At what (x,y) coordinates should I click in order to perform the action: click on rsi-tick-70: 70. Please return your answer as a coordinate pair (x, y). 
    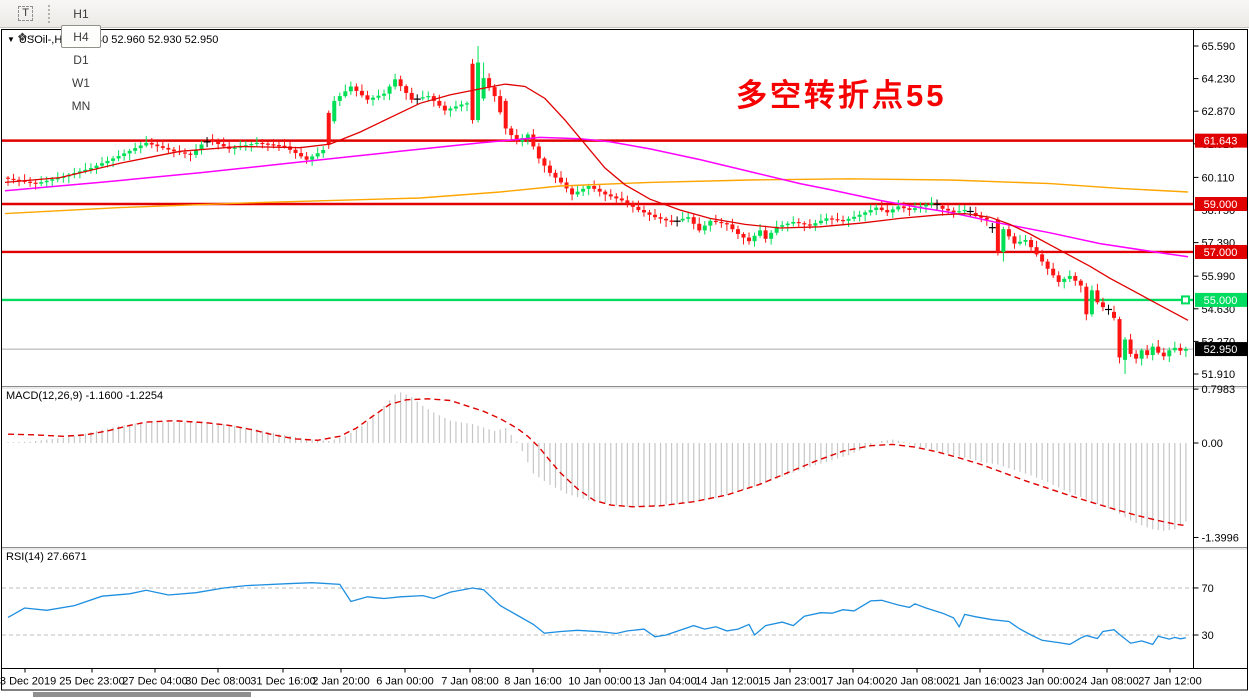
    Looking at the image, I should click on (1208, 589).